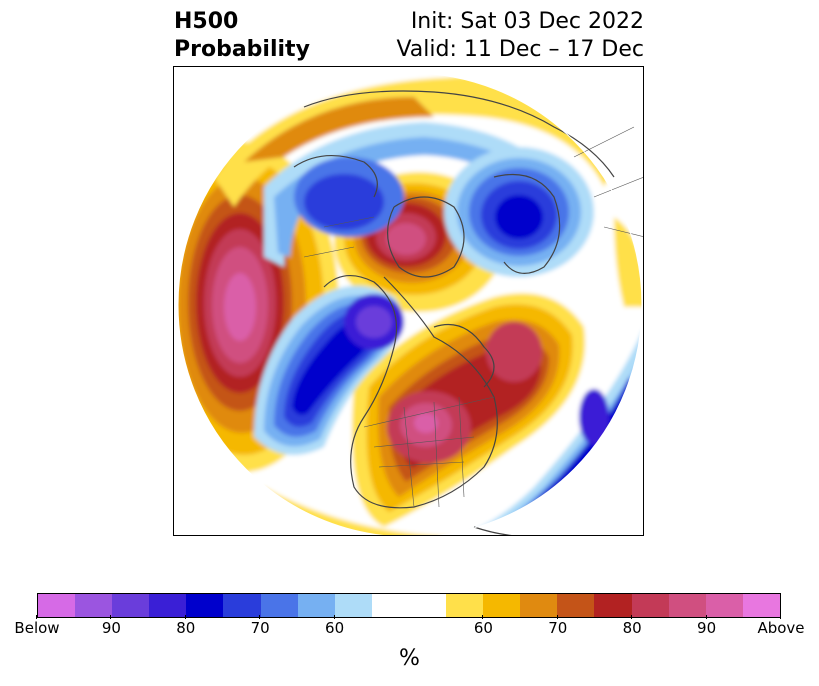 Image resolution: width=819 pixels, height=686 pixels. I want to click on init-date: Init: Sat 03 Dec 2022, so click(527, 21).